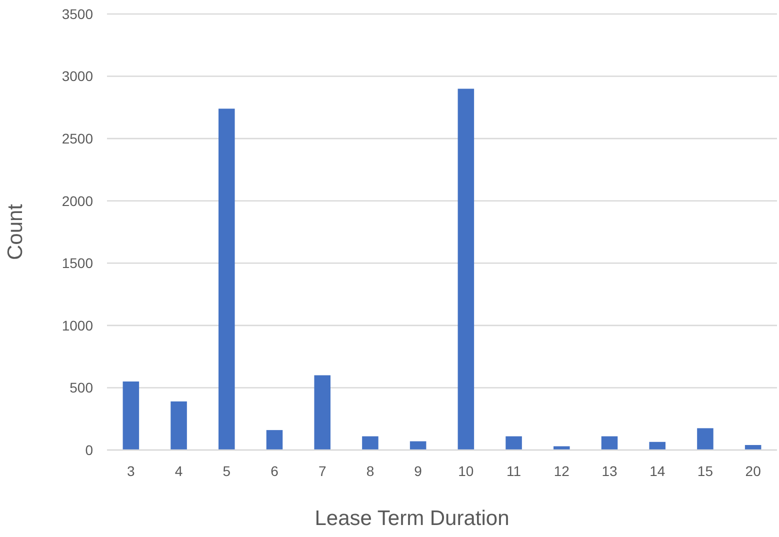 Image resolution: width=779 pixels, height=537 pixels. Describe the element at coordinates (178, 471) in the screenshot. I see `x-tick-label: 4` at that location.